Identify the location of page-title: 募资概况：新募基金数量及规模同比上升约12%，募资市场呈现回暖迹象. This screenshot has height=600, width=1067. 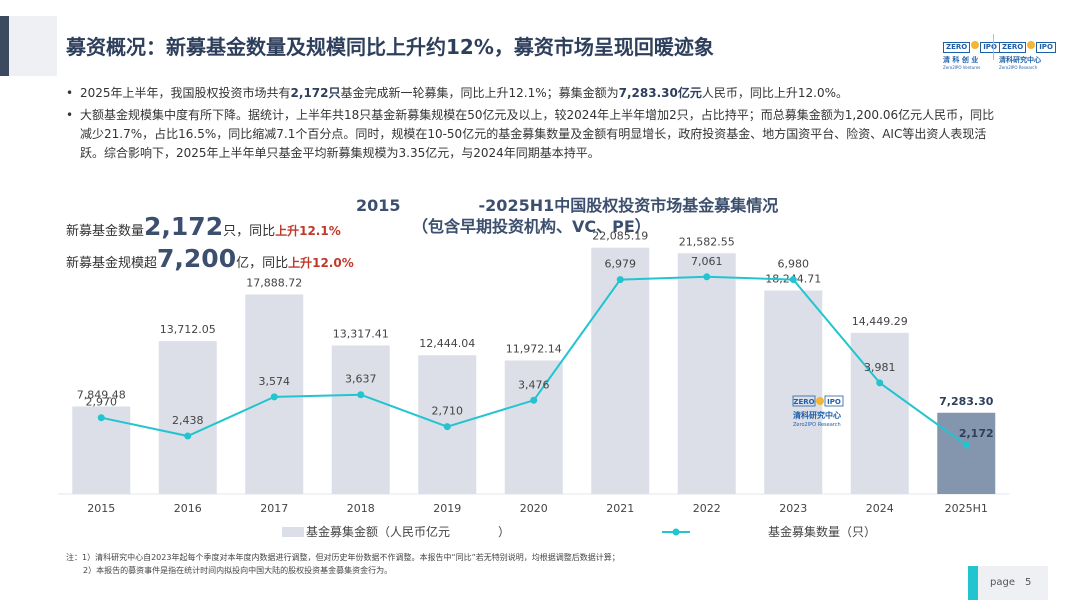
(390, 47).